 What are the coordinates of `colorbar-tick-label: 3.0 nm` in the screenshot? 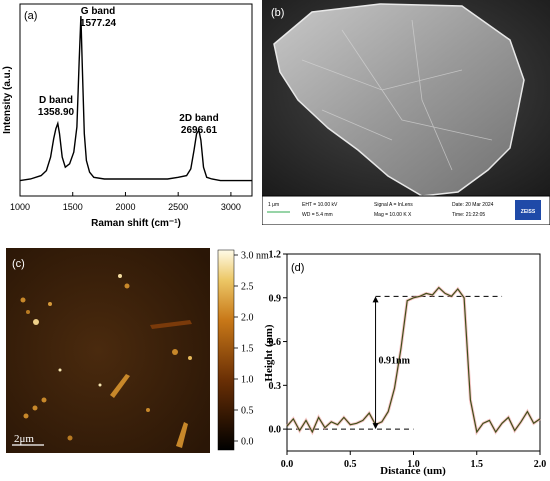 It's located at (255, 256).